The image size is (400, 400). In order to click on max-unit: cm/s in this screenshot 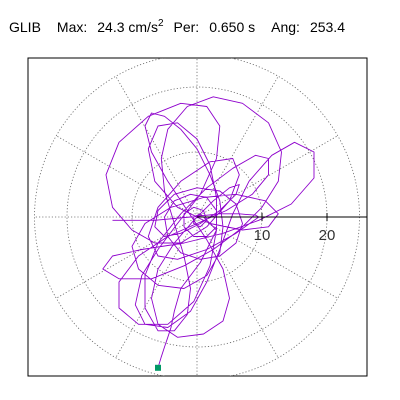, I will do `click(143, 27)`.